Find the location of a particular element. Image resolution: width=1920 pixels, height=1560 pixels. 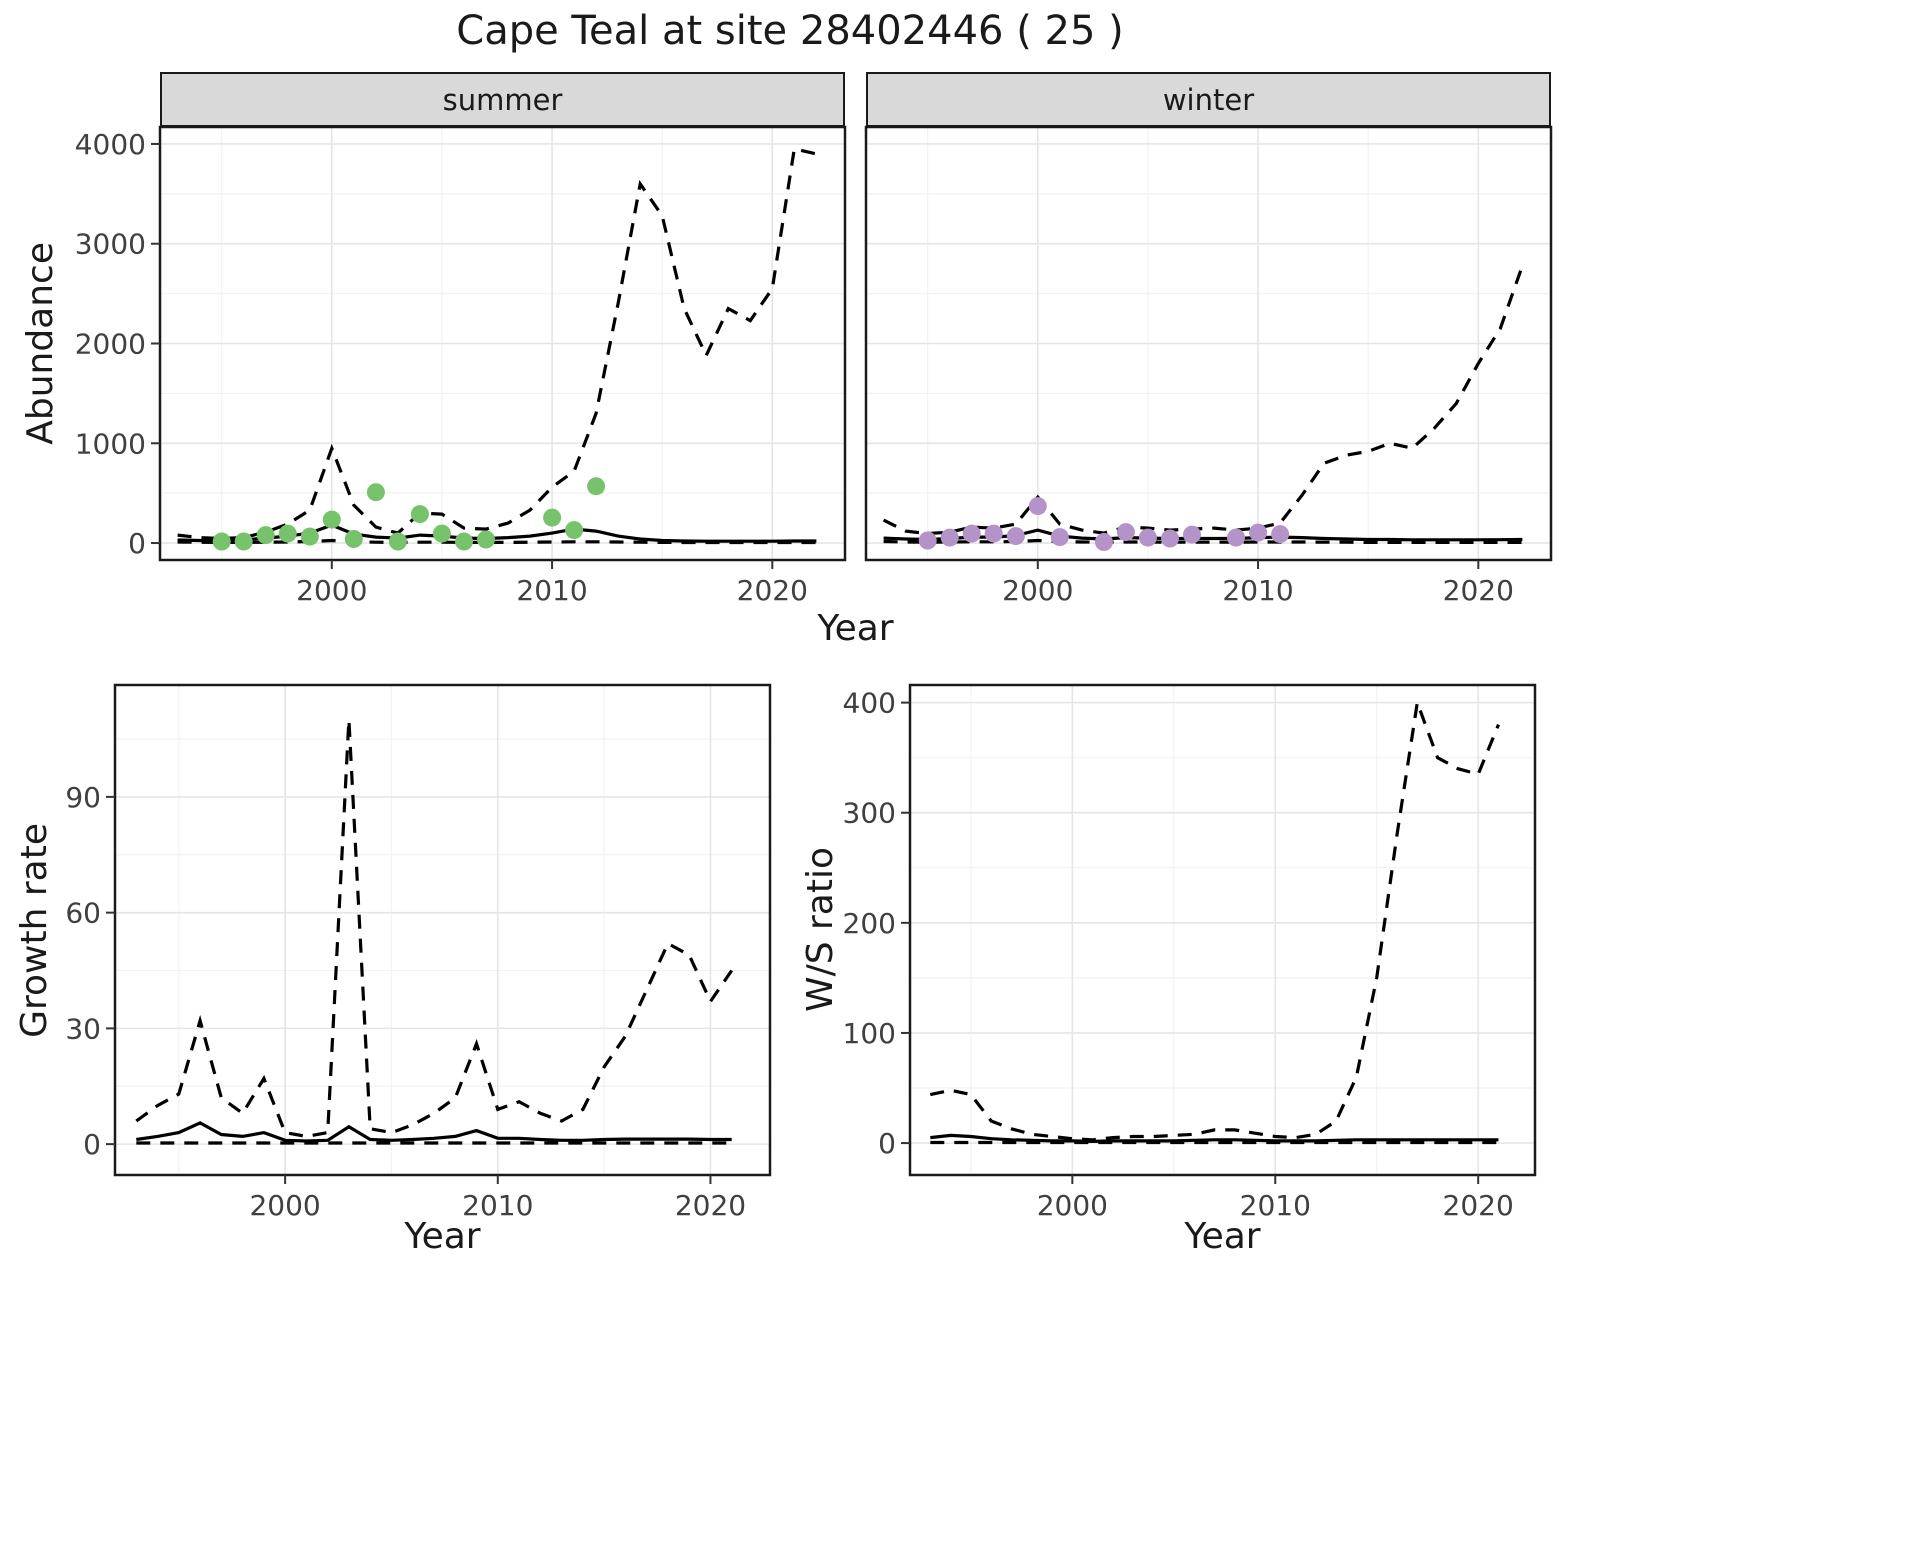

y-axis-title-abundance: Abundance is located at coordinates (40, 343).